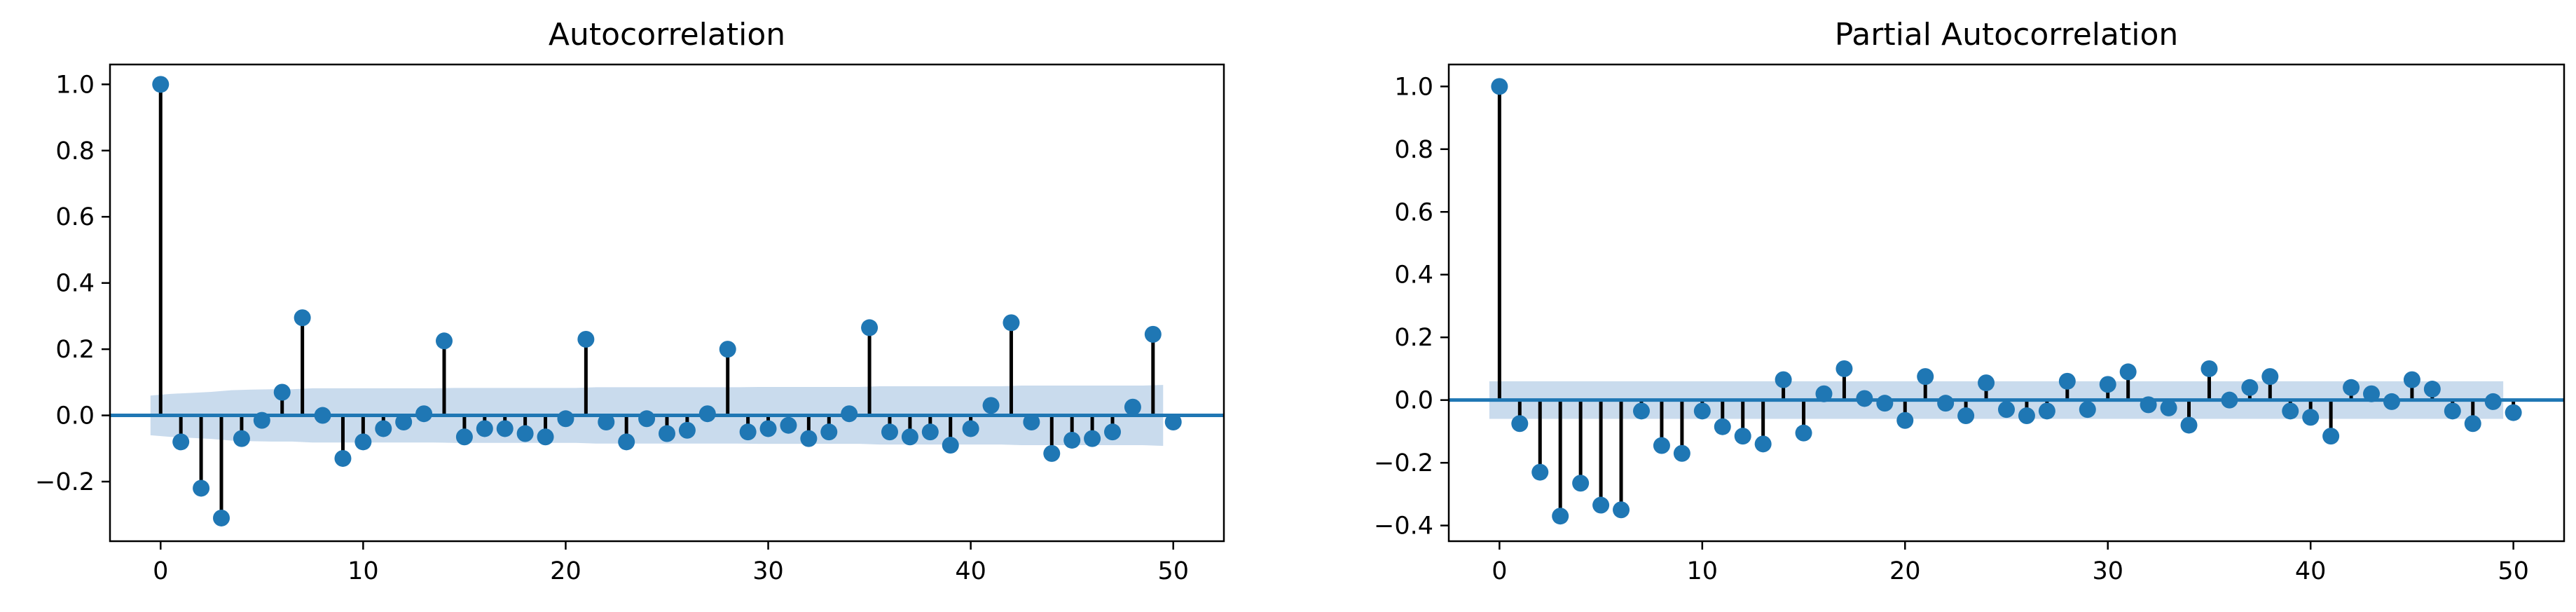  Describe the element at coordinates (1703, 571) in the screenshot. I see `x-tick-label: 10` at that location.